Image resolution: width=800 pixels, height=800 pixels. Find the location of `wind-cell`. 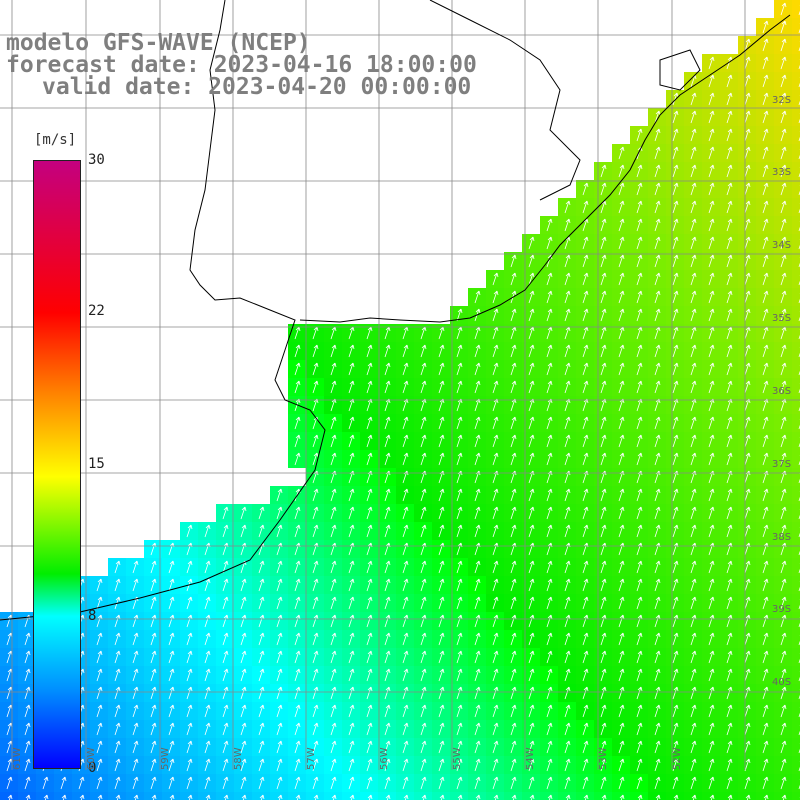

wind-cell is located at coordinates (796, 675).